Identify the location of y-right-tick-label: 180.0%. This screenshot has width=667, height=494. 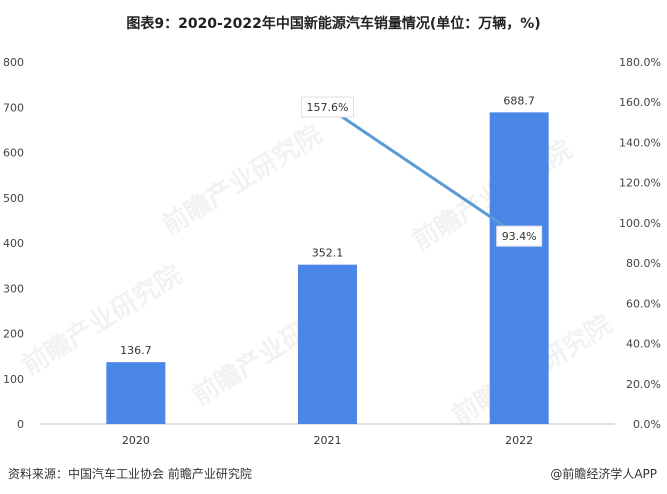
(640, 62).